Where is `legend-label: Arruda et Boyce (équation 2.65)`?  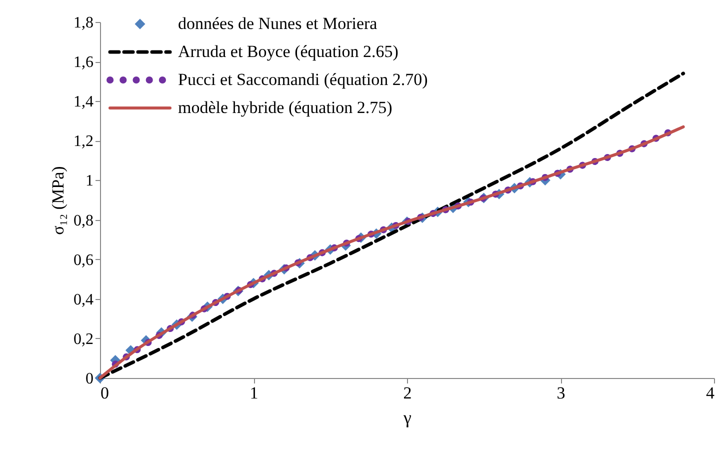
legend-label: Arruda et Boyce (équation 2.65) is located at coordinates (288, 51).